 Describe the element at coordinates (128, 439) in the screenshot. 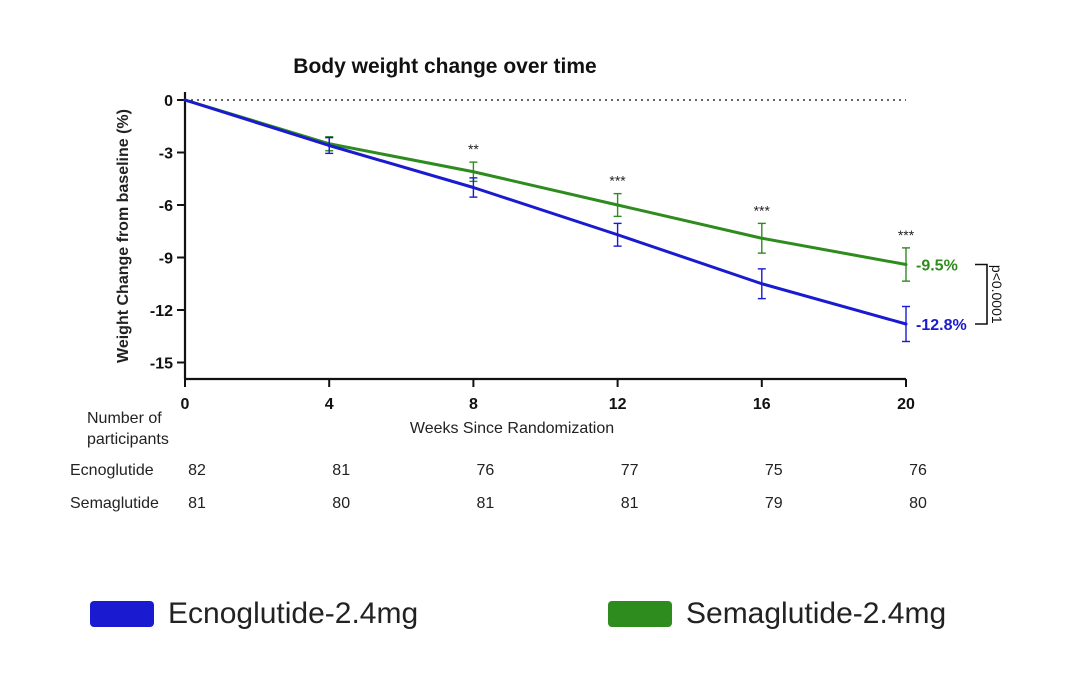

I see `participants-header-line: participants` at that location.